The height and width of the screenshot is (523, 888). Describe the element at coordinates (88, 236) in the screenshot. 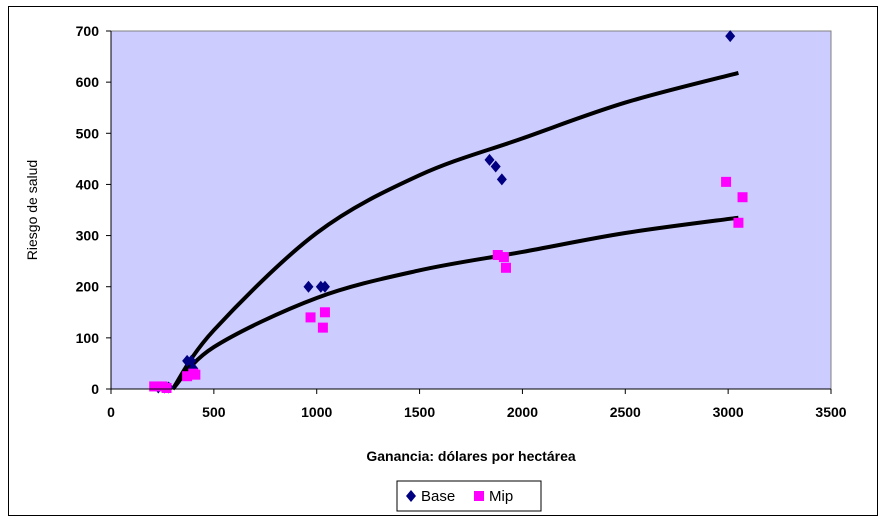

I see `y-tick-label: 300` at that location.